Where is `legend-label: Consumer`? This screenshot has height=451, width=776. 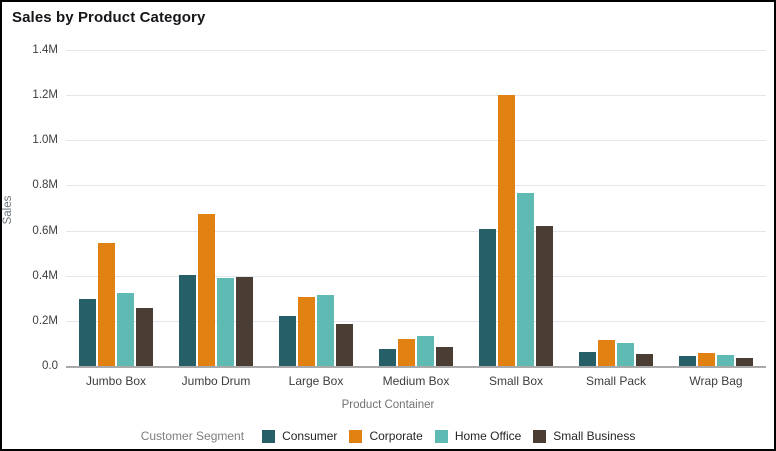 legend-label: Consumer is located at coordinates (310, 436).